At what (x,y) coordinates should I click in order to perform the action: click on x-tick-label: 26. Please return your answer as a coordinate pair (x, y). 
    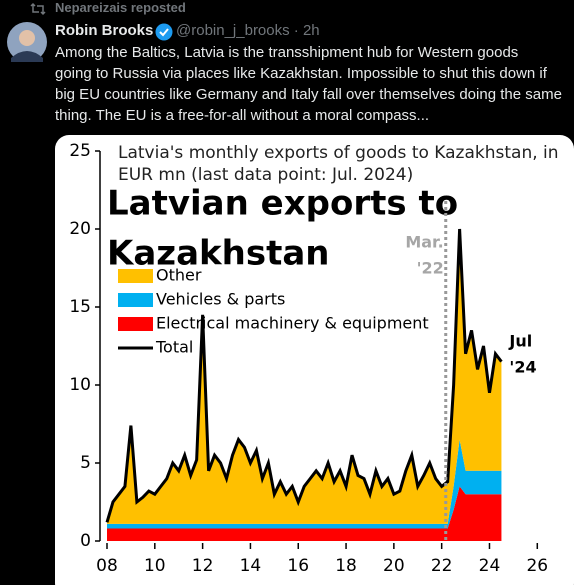
    Looking at the image, I should click on (537, 566).